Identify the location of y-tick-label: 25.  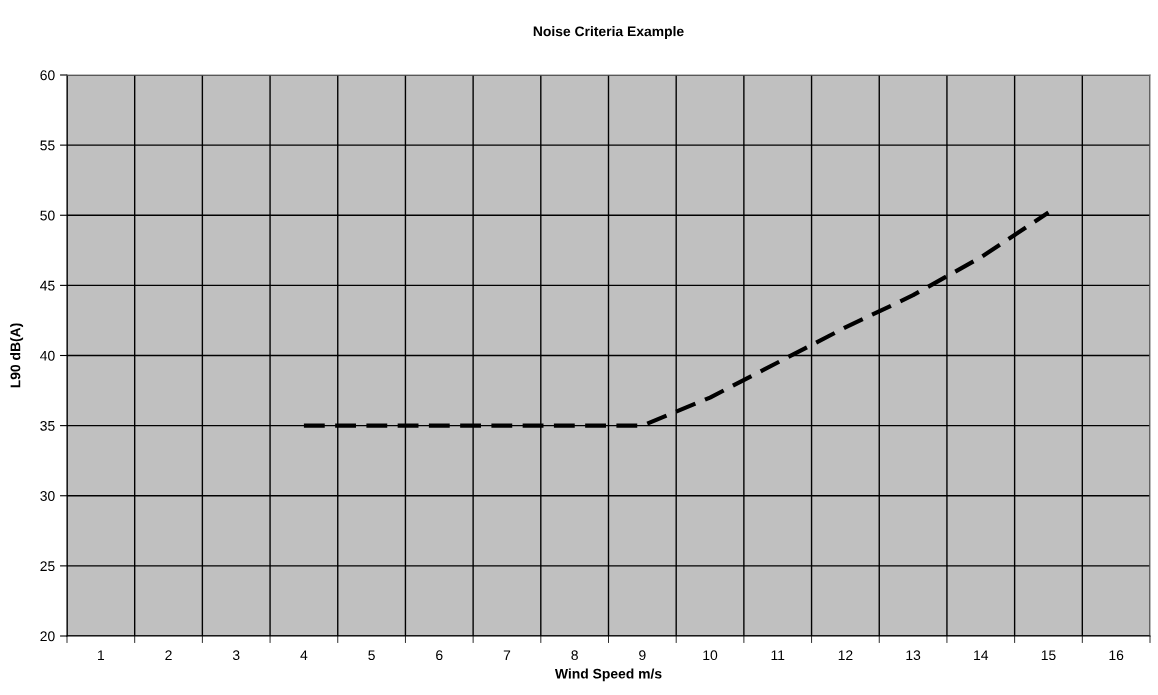
(47, 566).